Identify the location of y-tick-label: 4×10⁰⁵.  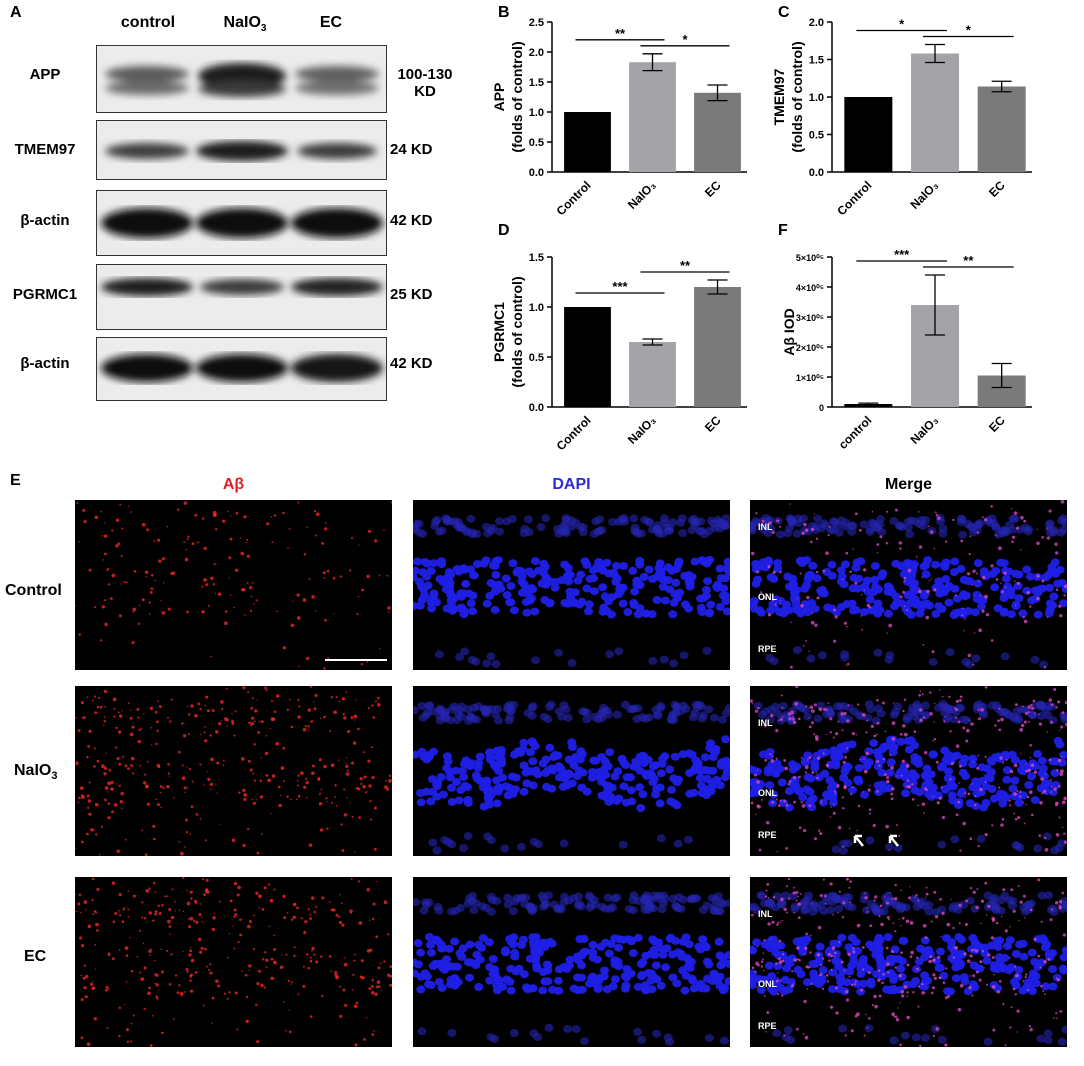
(810, 288).